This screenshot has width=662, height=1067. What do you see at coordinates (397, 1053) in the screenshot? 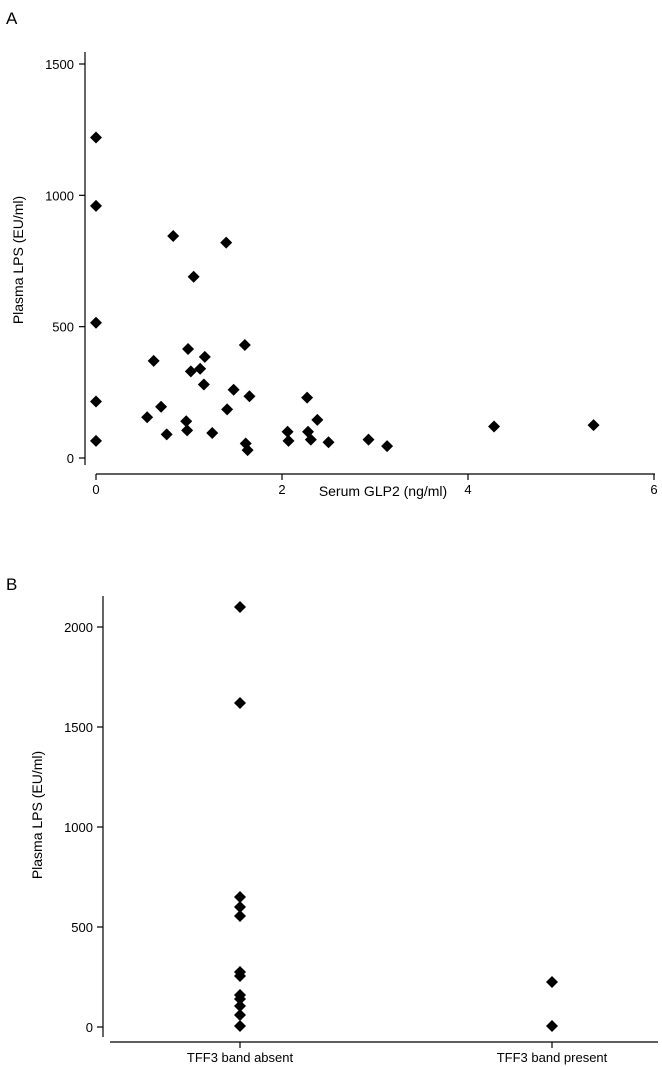
I see `panel-b-x-ticks: TFF3 band absent TFF3 band present` at bounding box center [397, 1053].